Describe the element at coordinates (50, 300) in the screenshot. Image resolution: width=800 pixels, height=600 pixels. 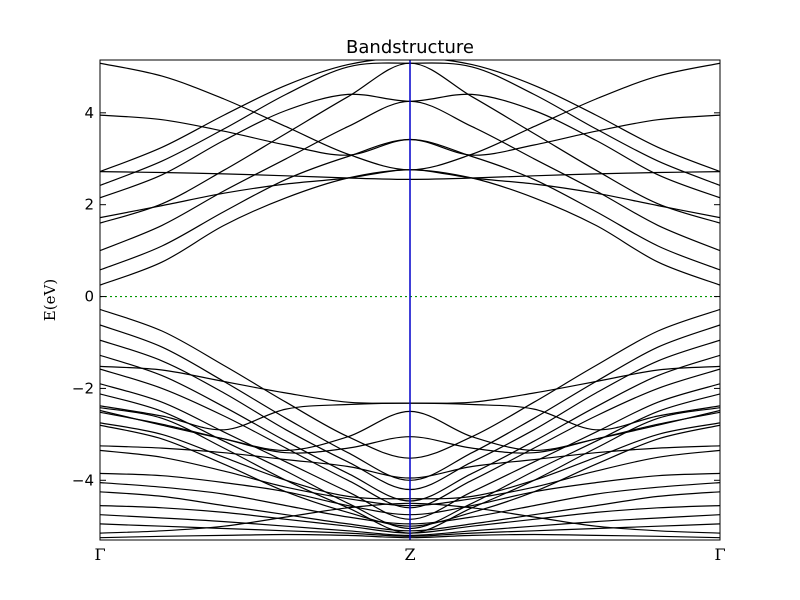
I see `y-axis-label: E(eV)` at that location.